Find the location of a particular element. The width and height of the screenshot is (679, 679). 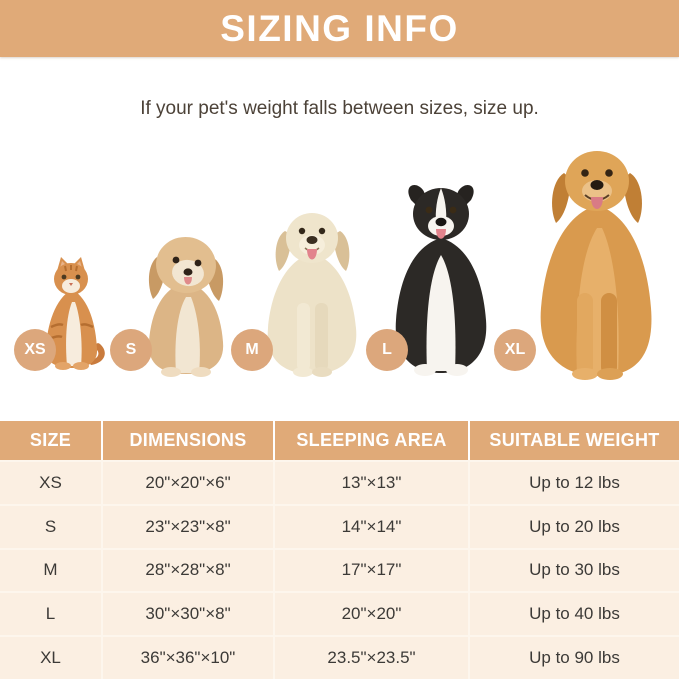

cell-size: XS is located at coordinates (50, 482).